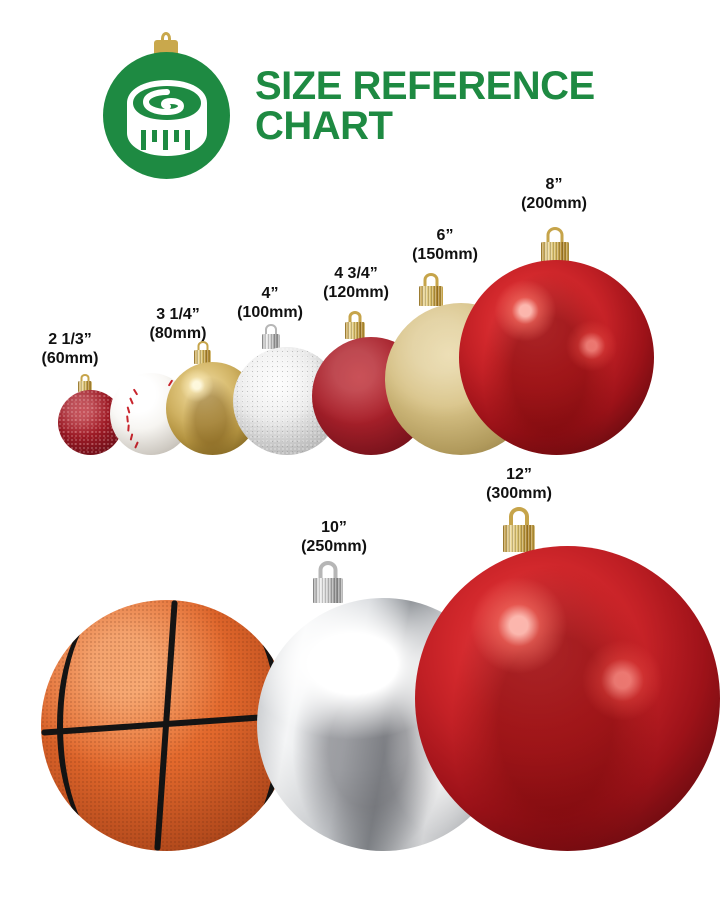 The image size is (720, 900). I want to click on label-ball-60mm: 2 1/3” (60mm), so click(70, 349).